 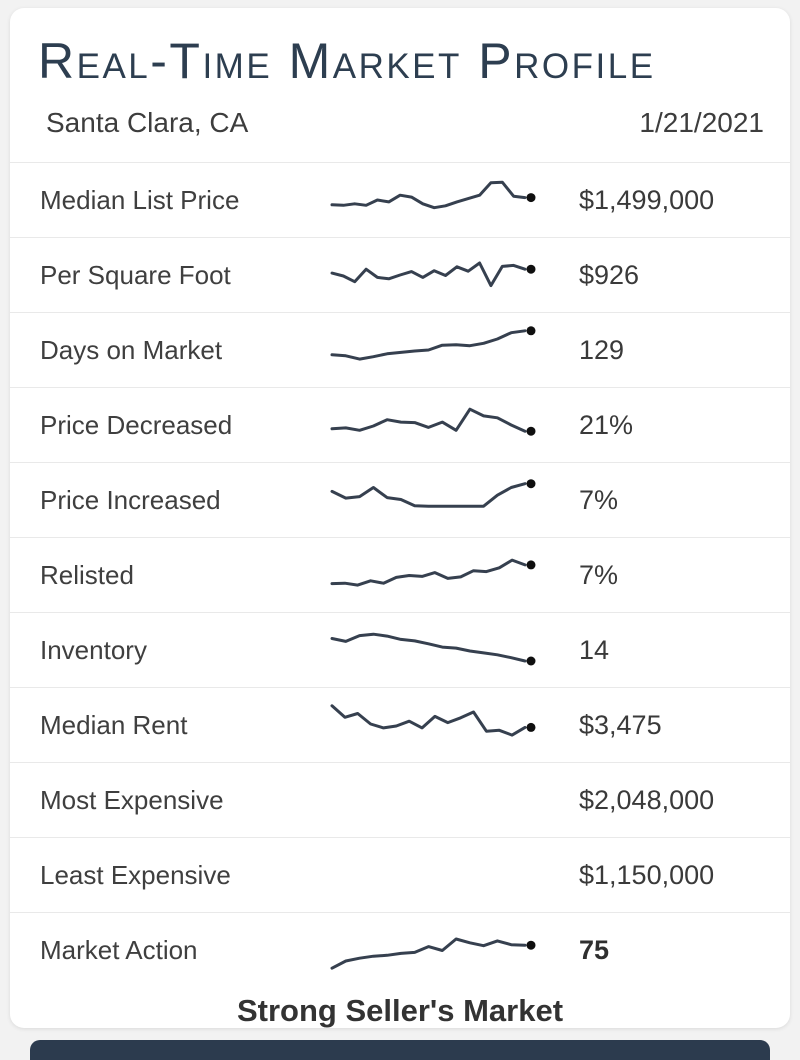 I want to click on metric-value: $3,475, so click(x=620, y=724).